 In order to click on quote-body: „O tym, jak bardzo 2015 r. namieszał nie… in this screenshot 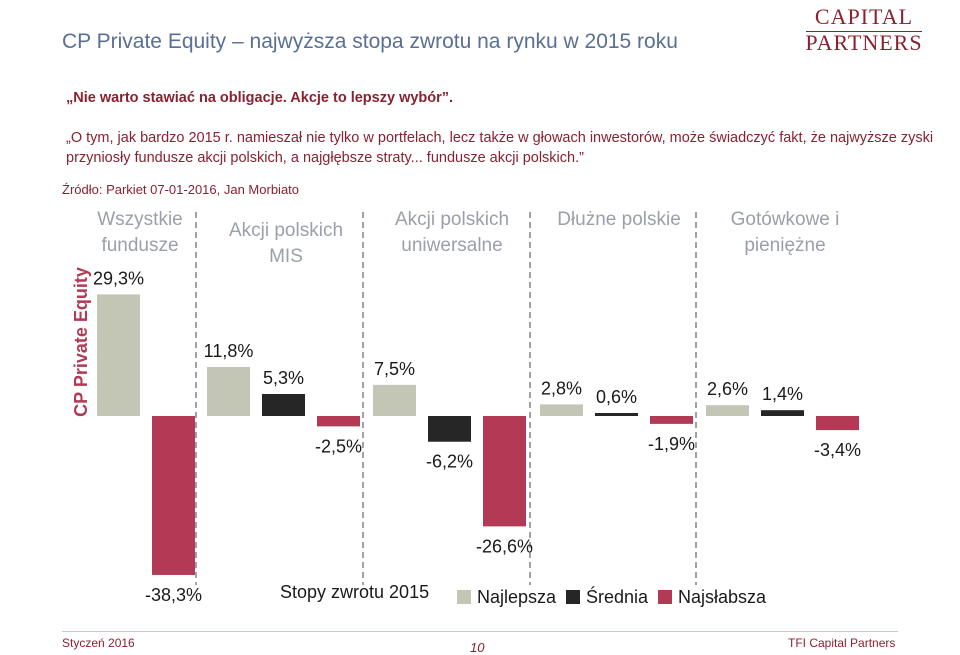, I will do `click(500, 148)`.